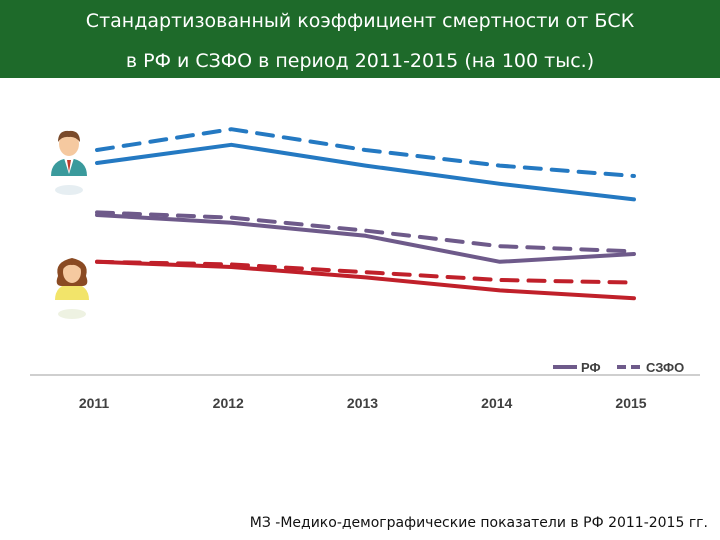  Describe the element at coordinates (72, 288) in the screenshot. I see `female-person-icon` at that location.